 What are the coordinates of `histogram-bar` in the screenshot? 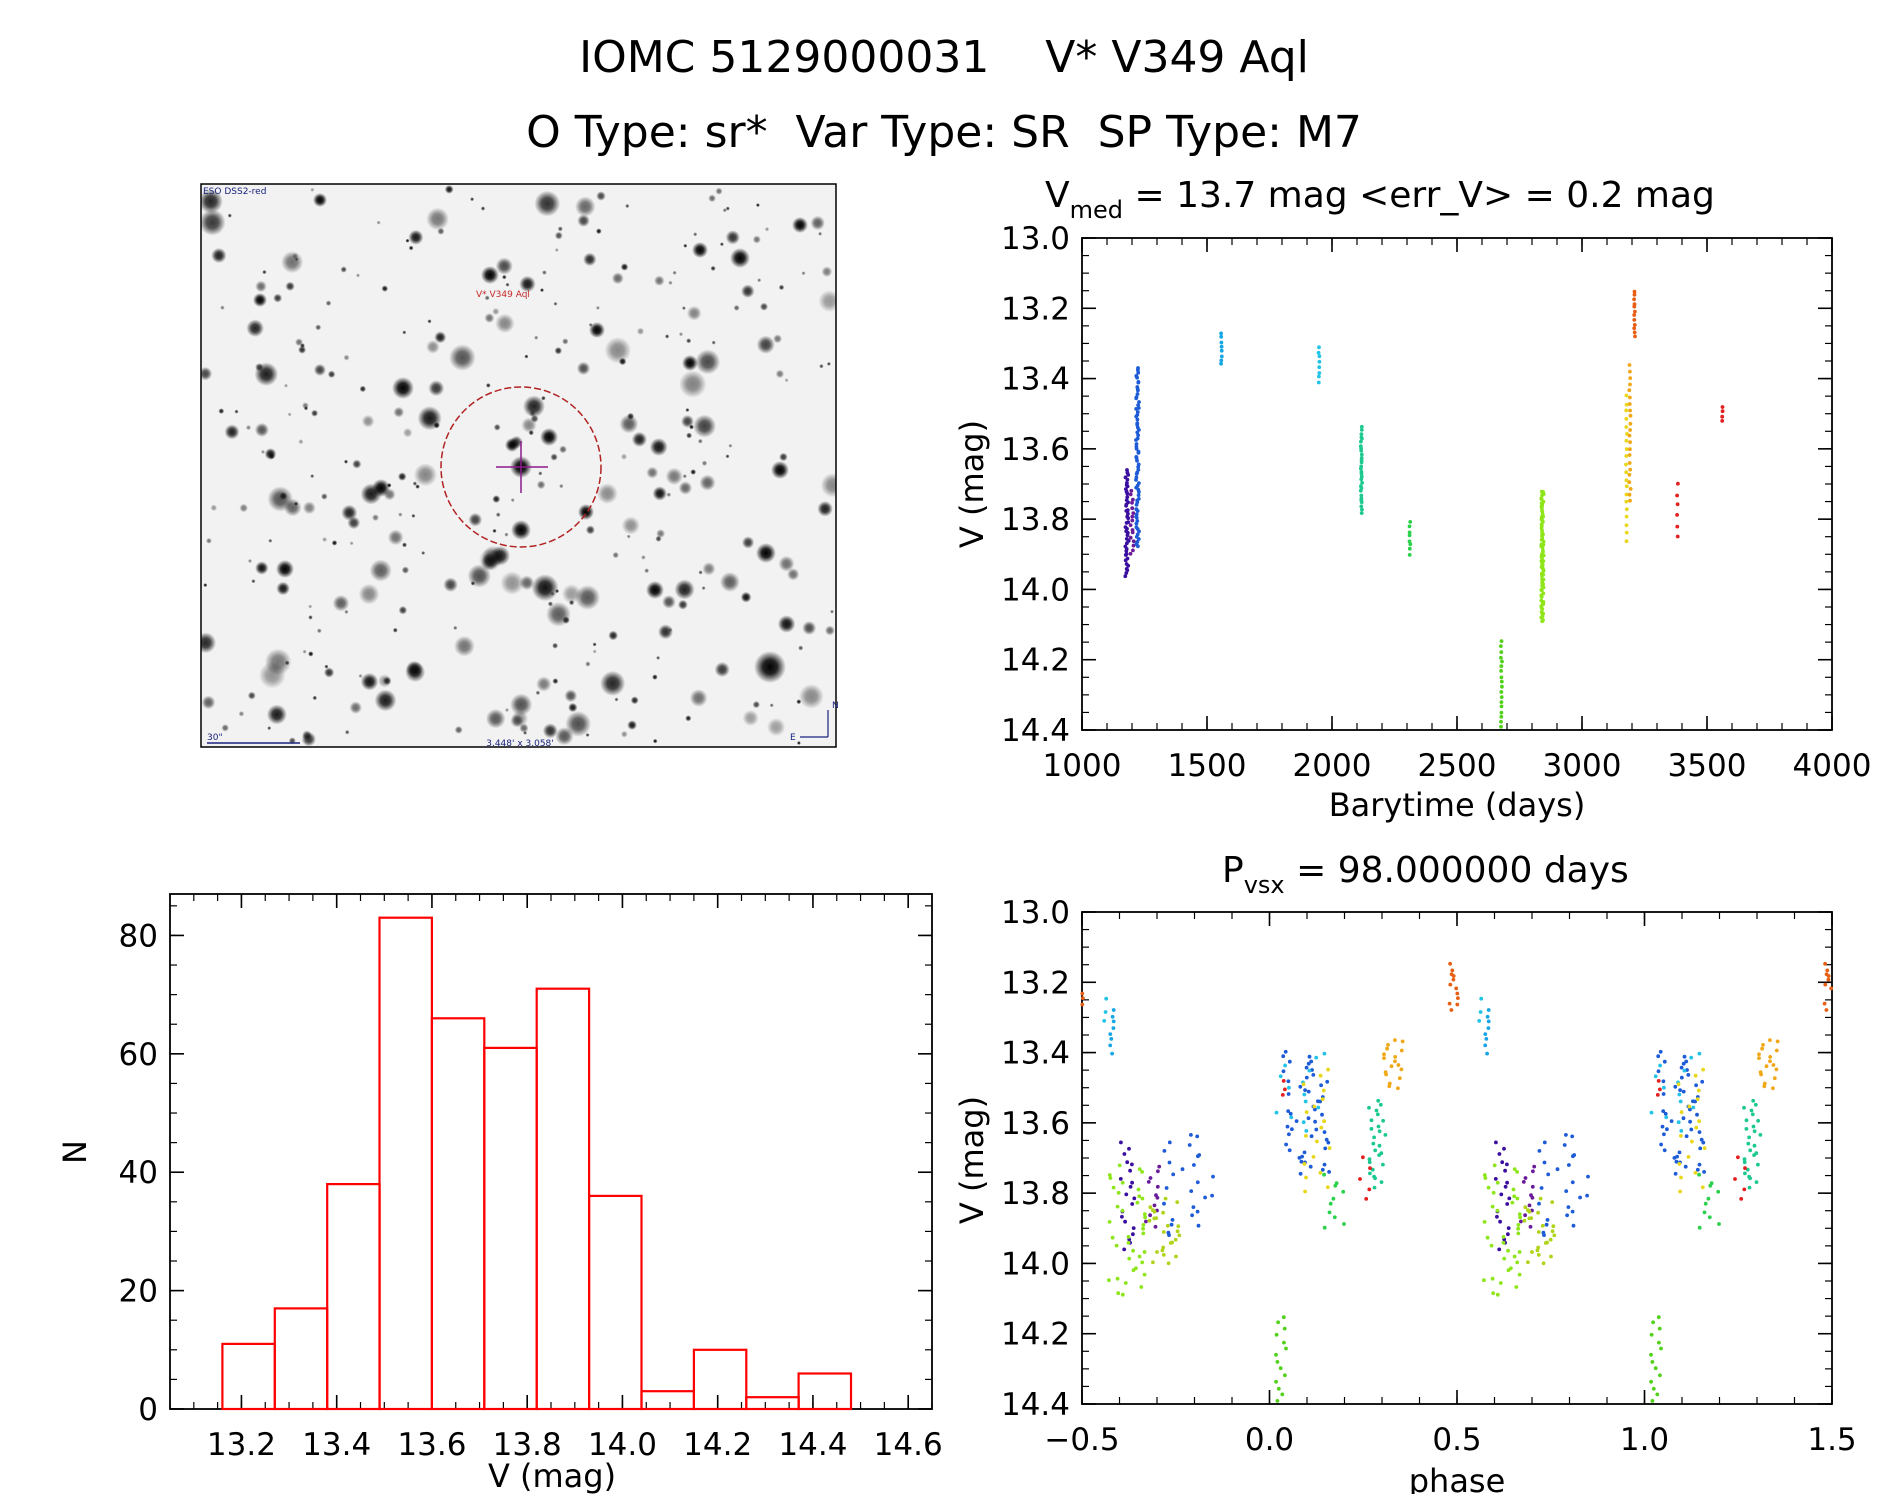 It's located at (458, 1214).